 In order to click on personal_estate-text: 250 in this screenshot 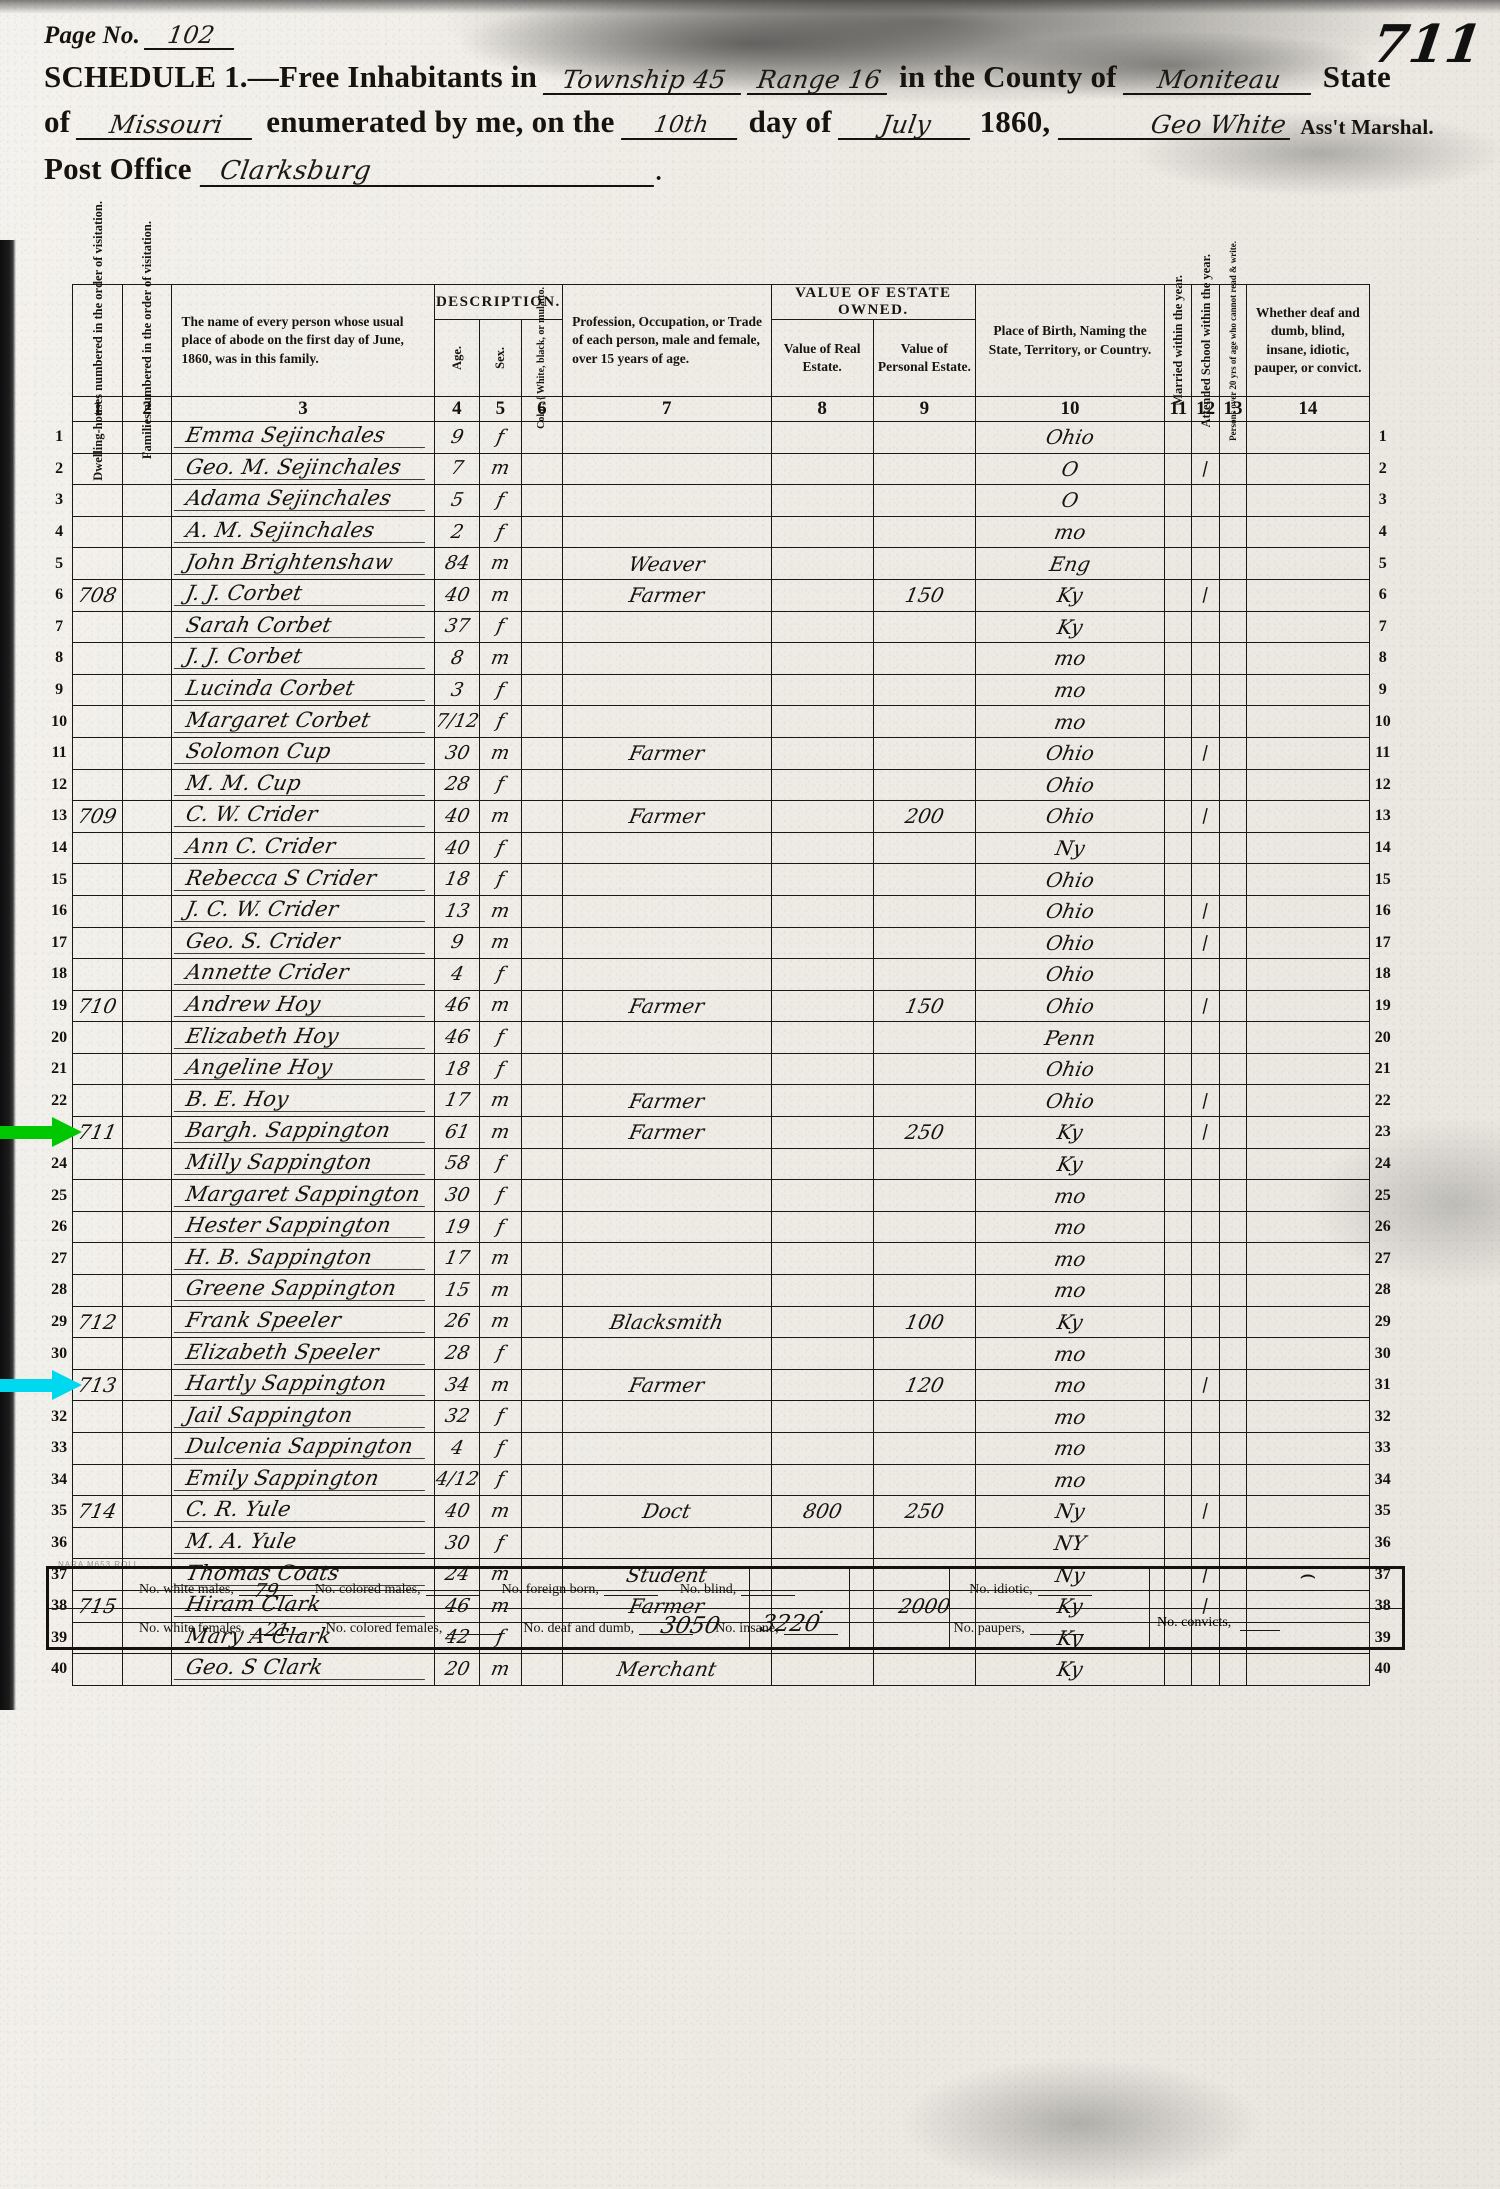, I will do `click(924, 1132)`.